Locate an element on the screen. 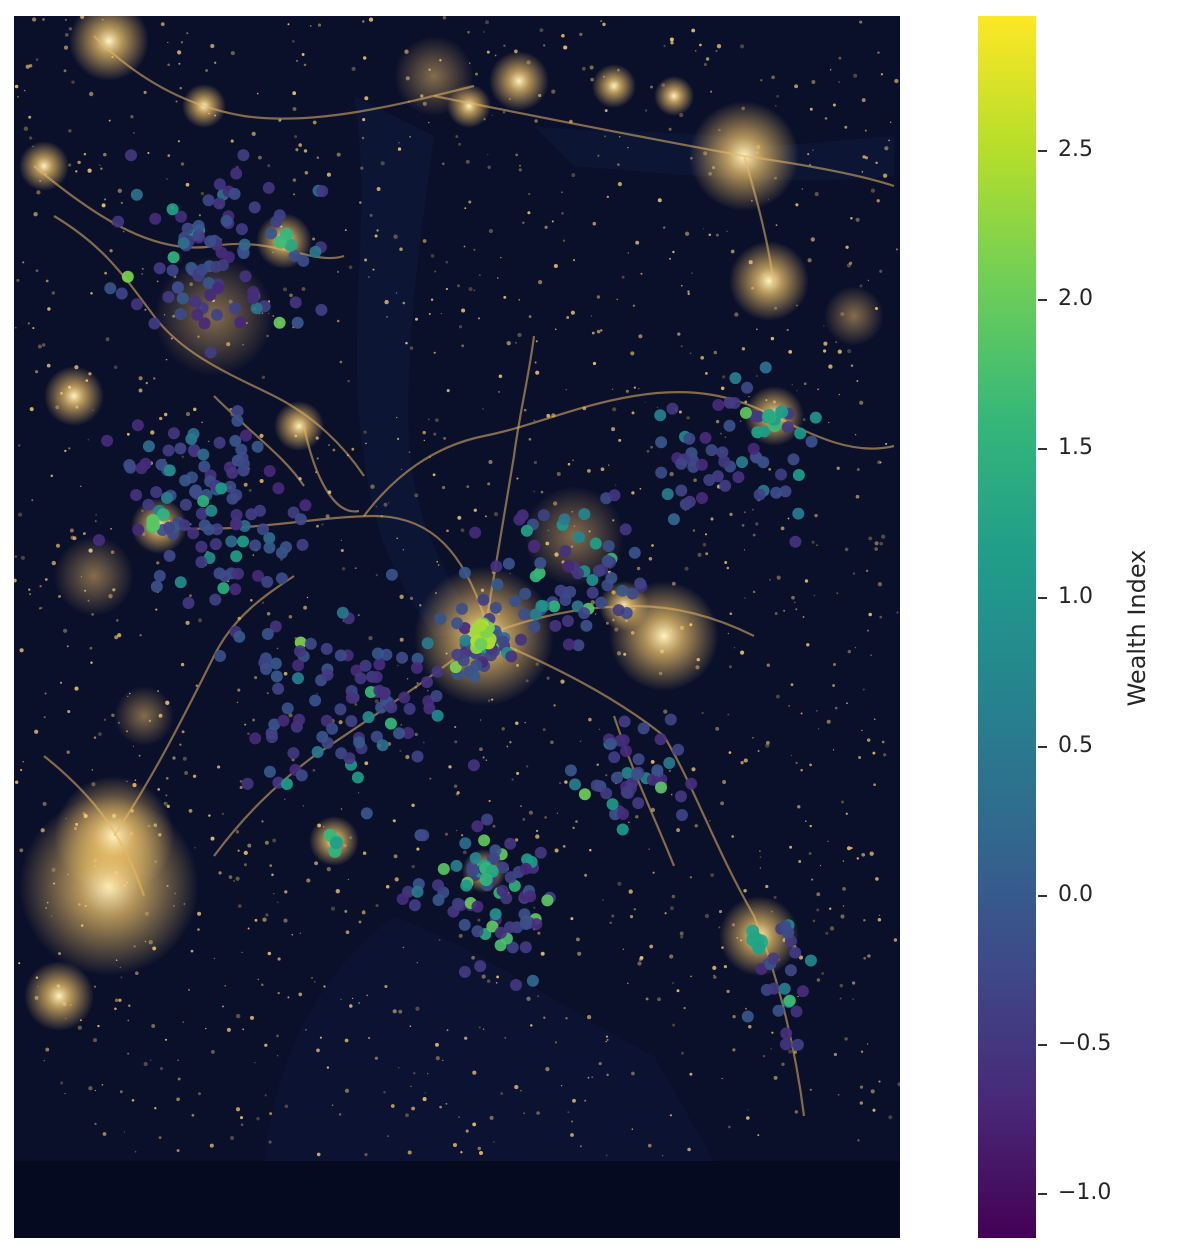 The width and height of the screenshot is (1180, 1254). bay-area is located at coordinates (489, 1038).